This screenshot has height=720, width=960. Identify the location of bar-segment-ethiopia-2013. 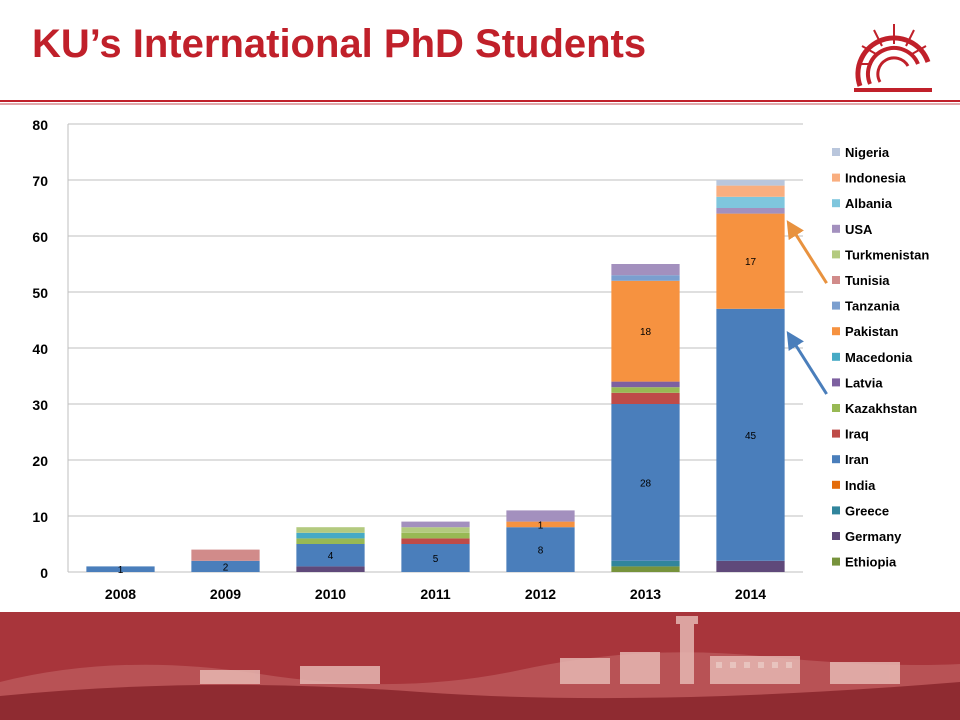
(645, 569).